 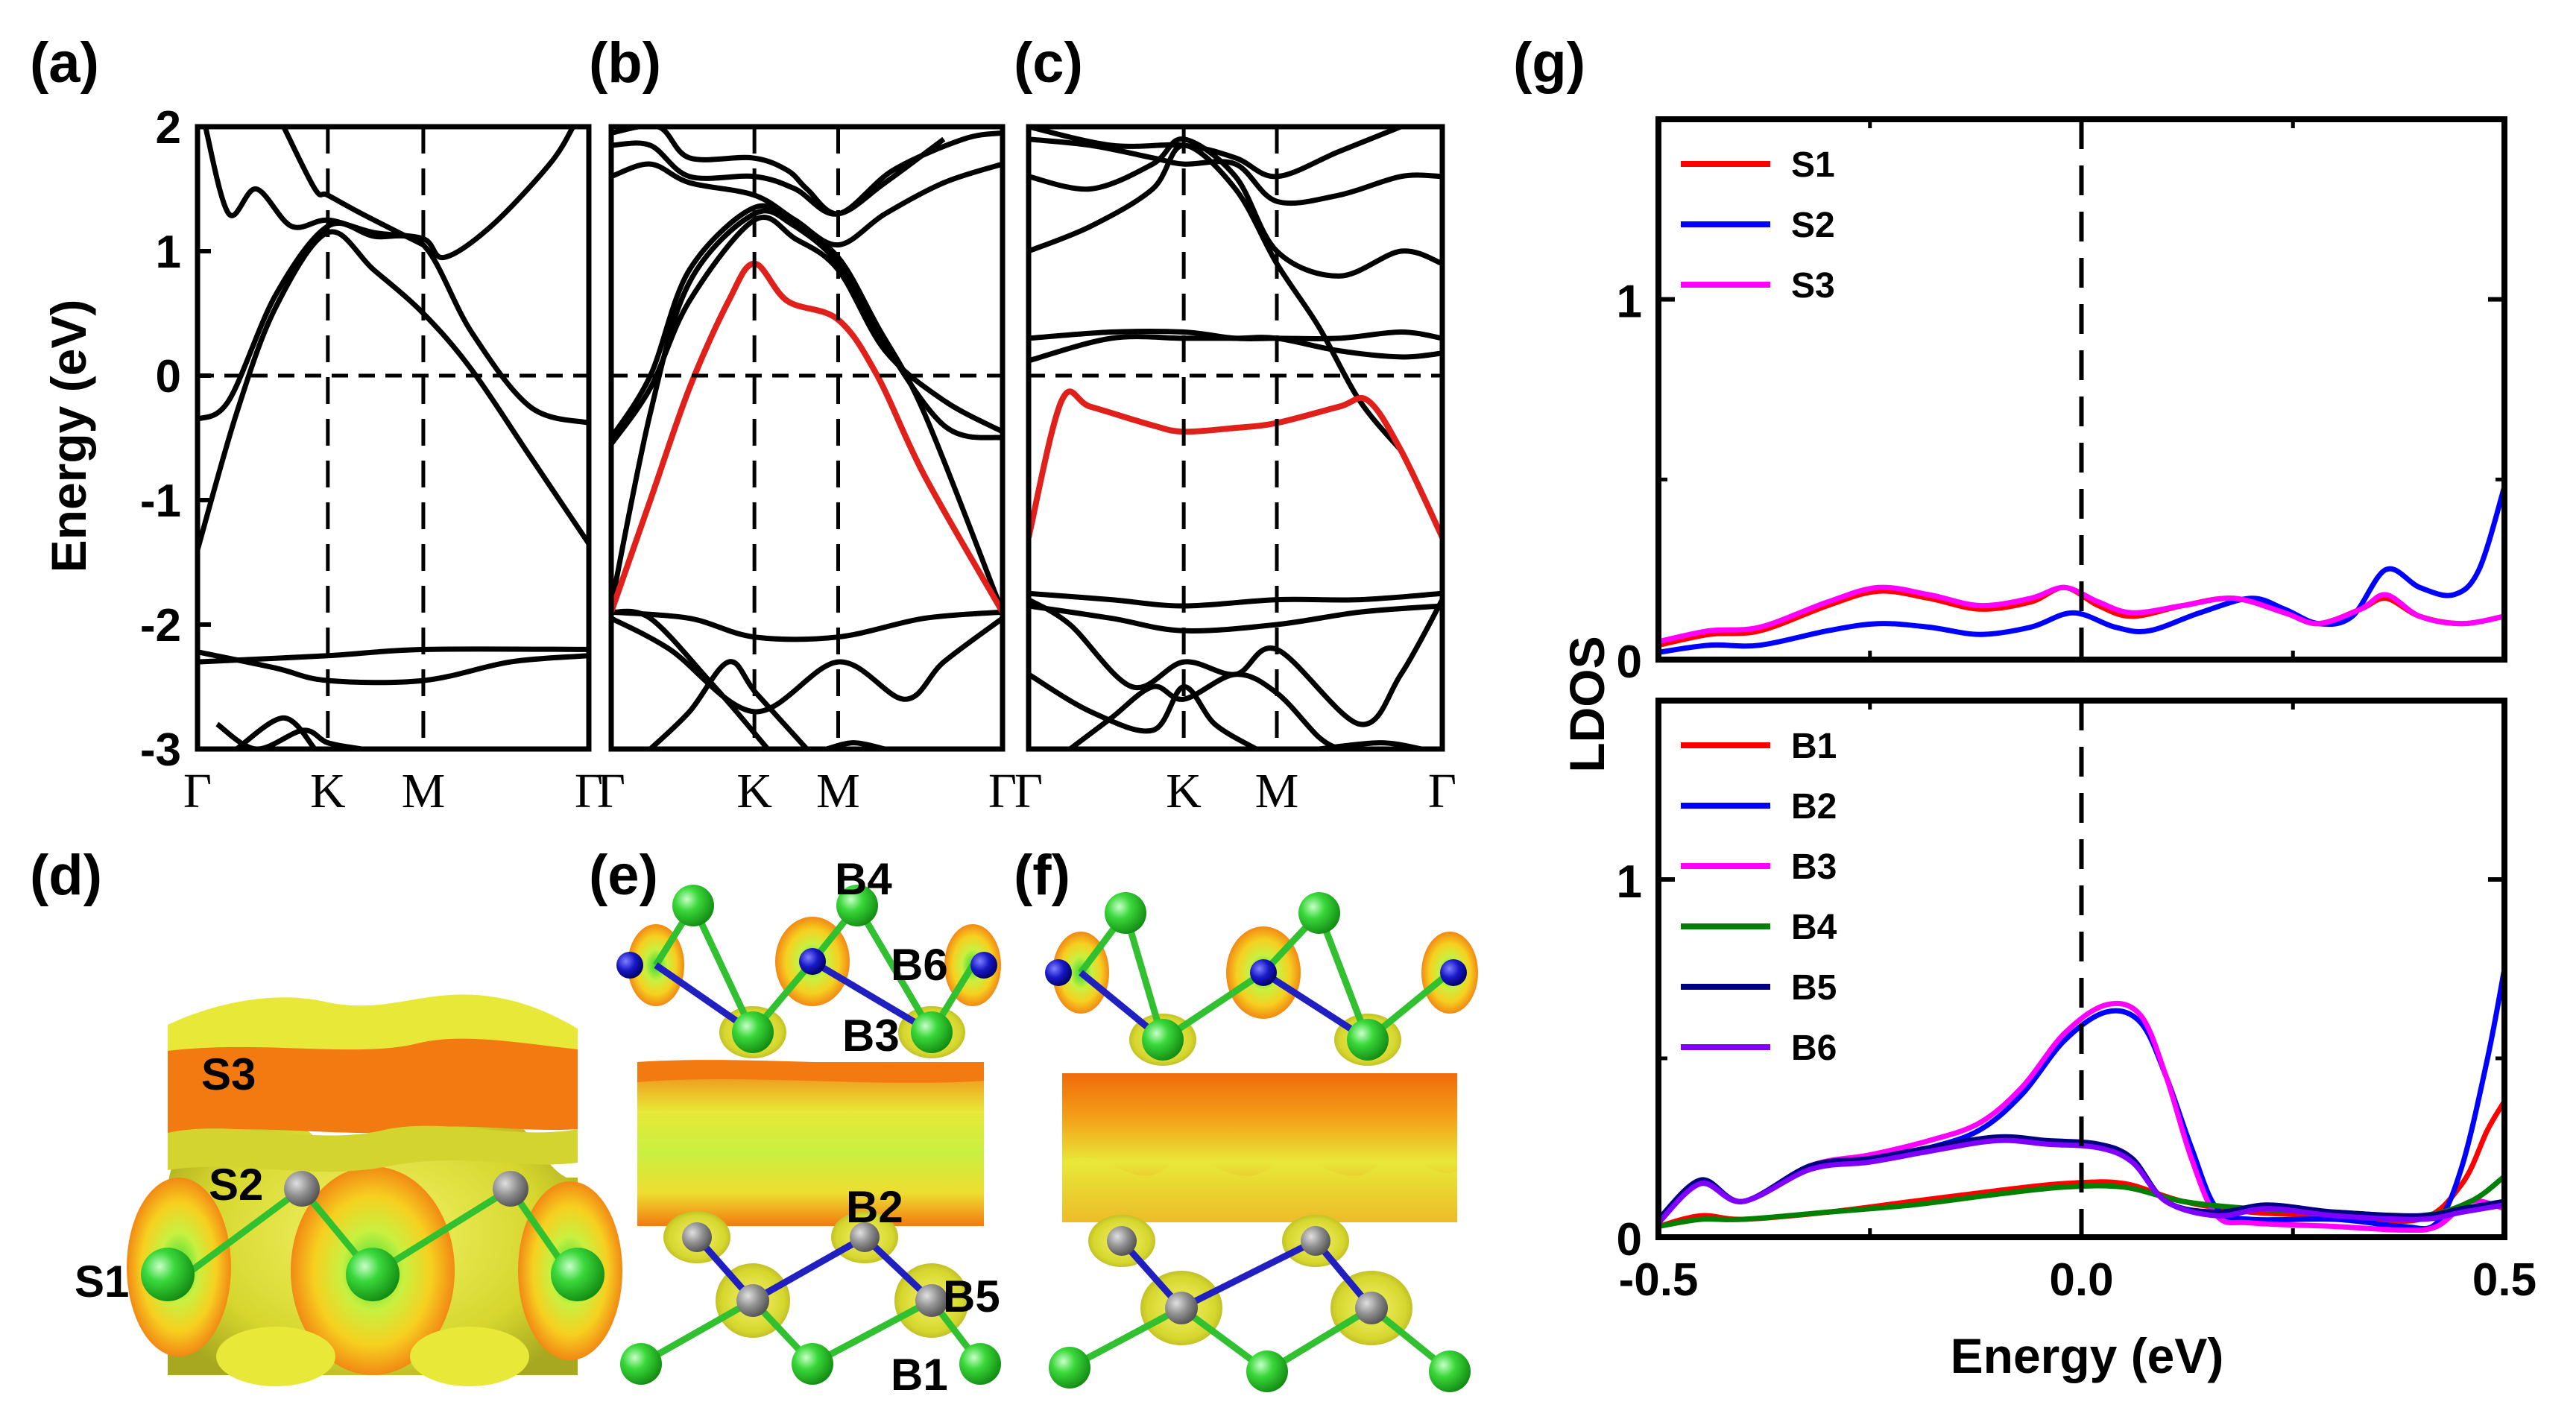 I want to click on atom-label-b1: B1, so click(x=919, y=1375).